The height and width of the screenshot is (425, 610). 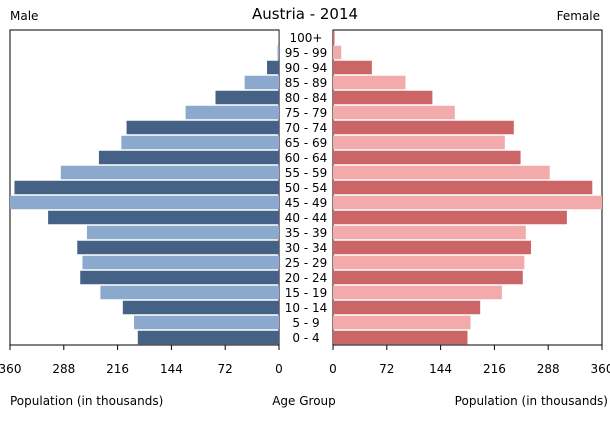 What do you see at coordinates (306, 53) in the screenshot?
I see `age-group-label: 95 - 99` at bounding box center [306, 53].